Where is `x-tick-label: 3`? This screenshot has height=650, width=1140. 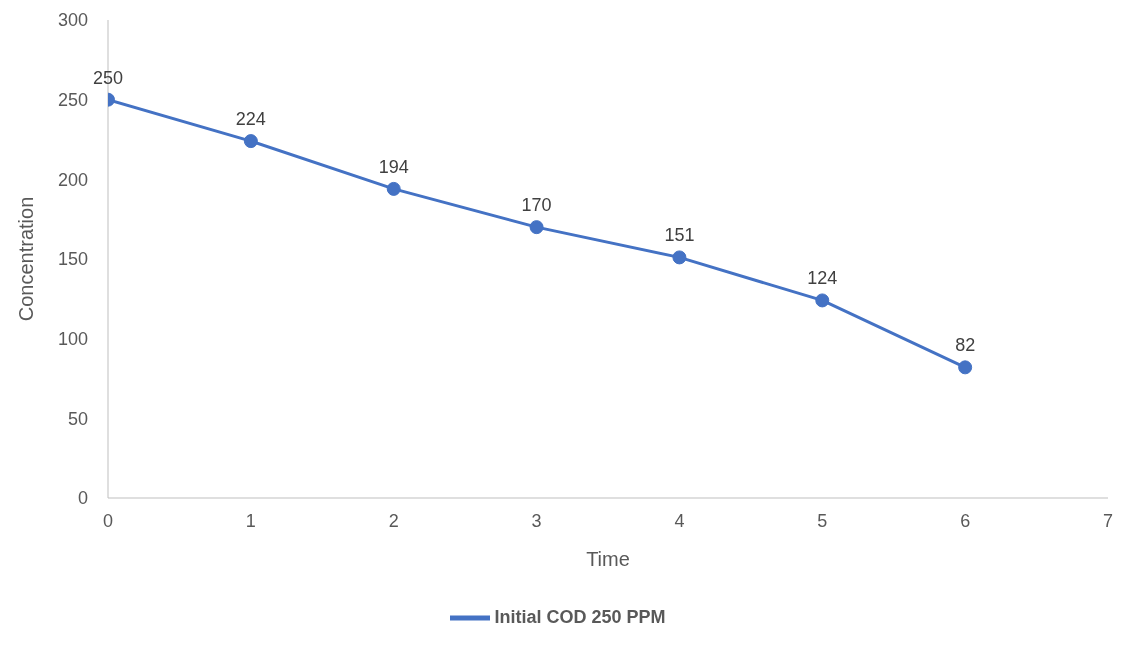 x-tick-label: 3 is located at coordinates (536, 520).